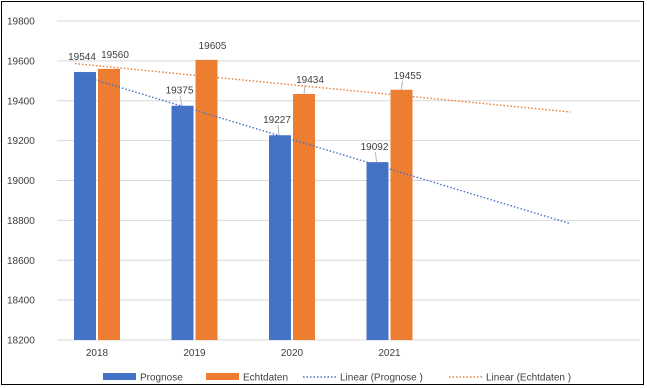 Image resolution: width=647 pixels, height=388 pixels. I want to click on data-label: 19455, so click(408, 76).